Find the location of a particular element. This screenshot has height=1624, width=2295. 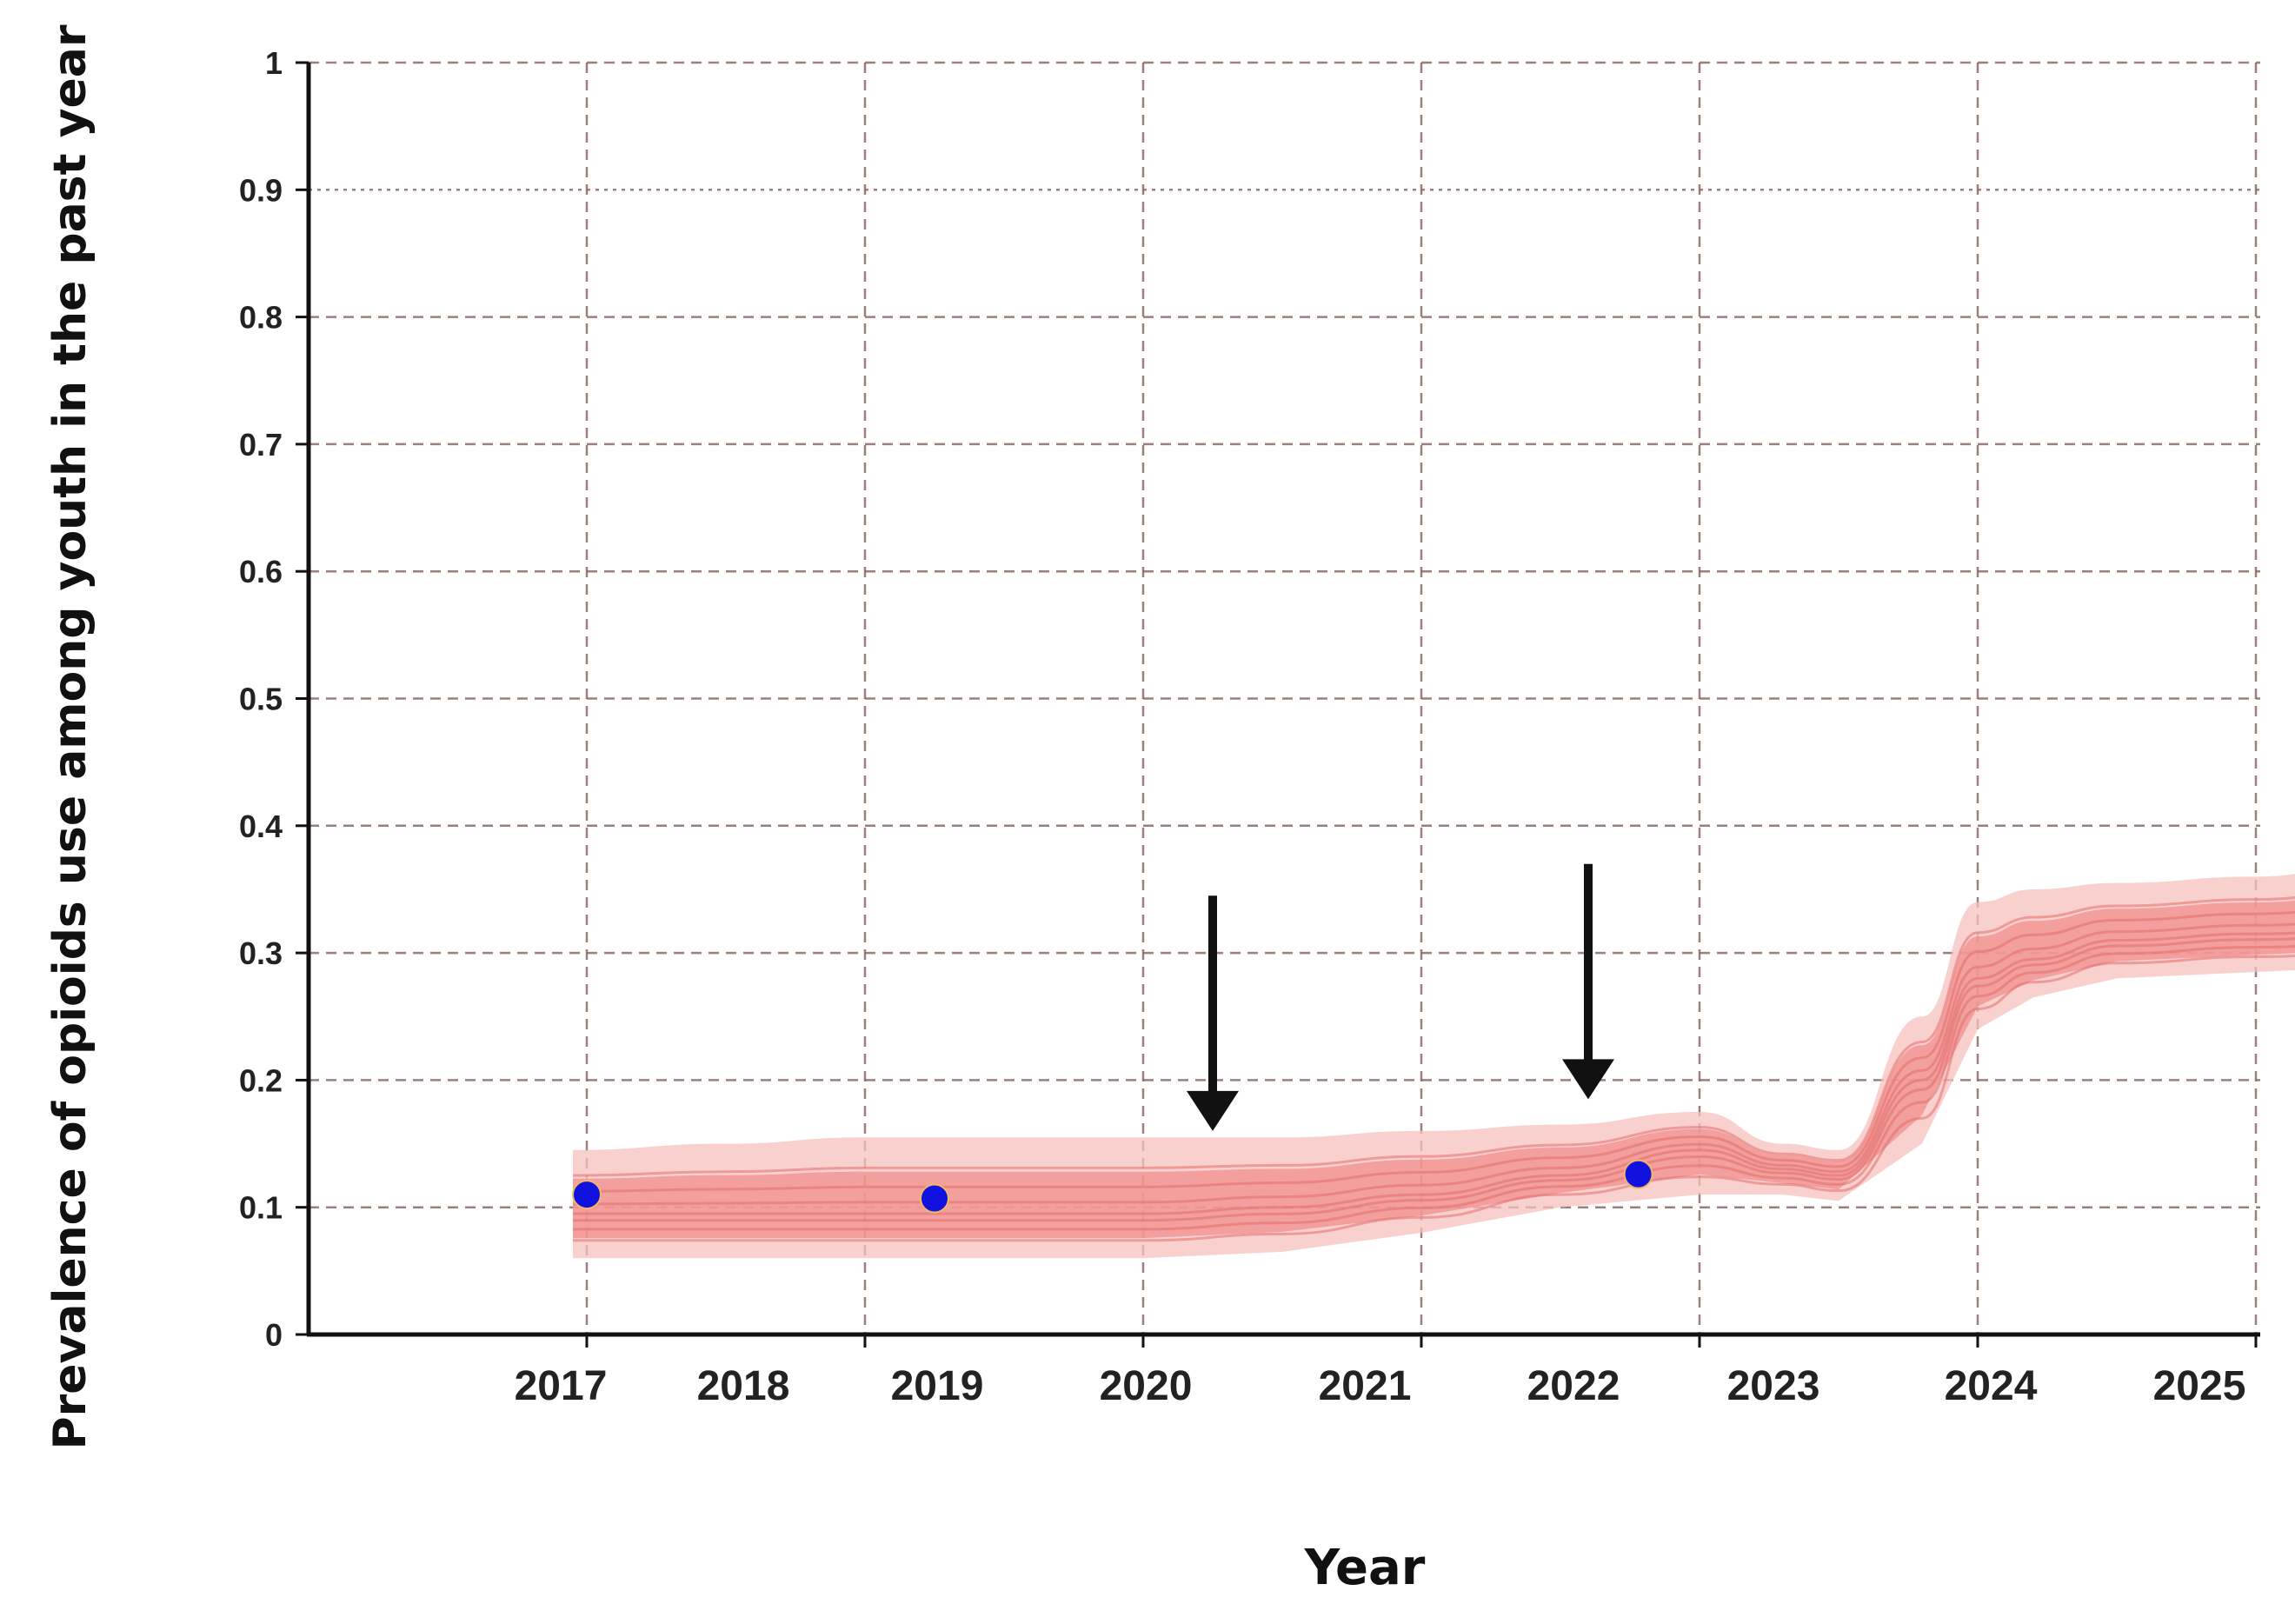

x-tick-label: 2020 is located at coordinates (1146, 1386).